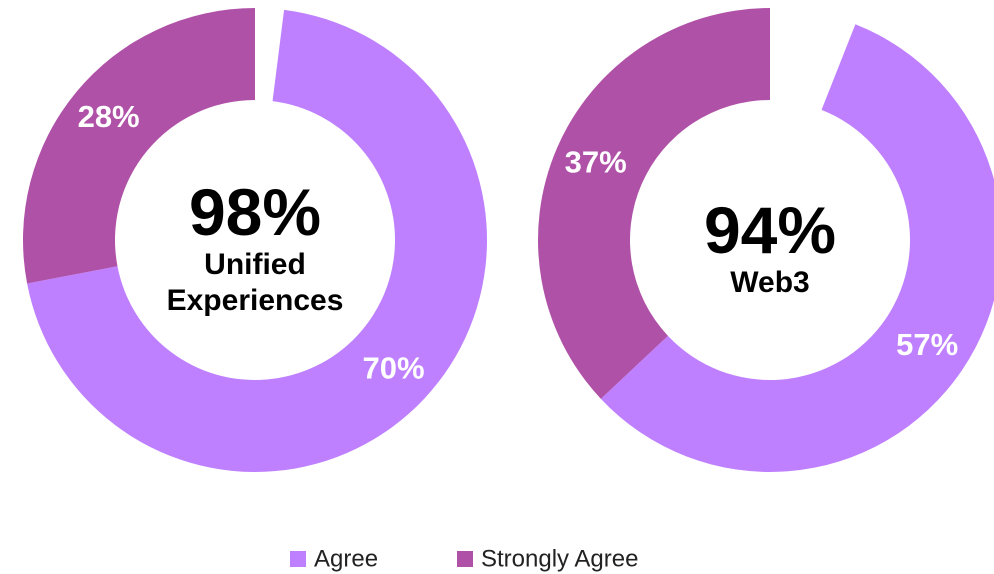 Image resolution: width=994 pixels, height=574 pixels. Describe the element at coordinates (109, 116) in the screenshot. I see `value-label: 28%` at that location.